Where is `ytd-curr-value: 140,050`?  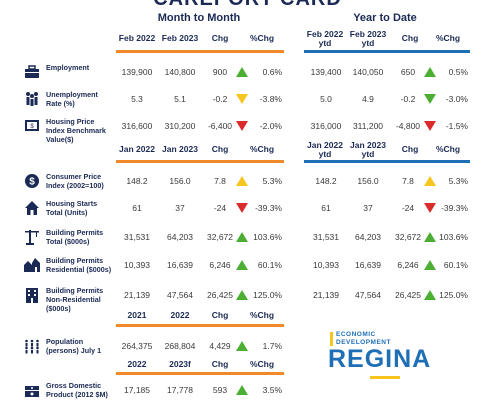 ytd-curr-value: 140,050 is located at coordinates (368, 72).